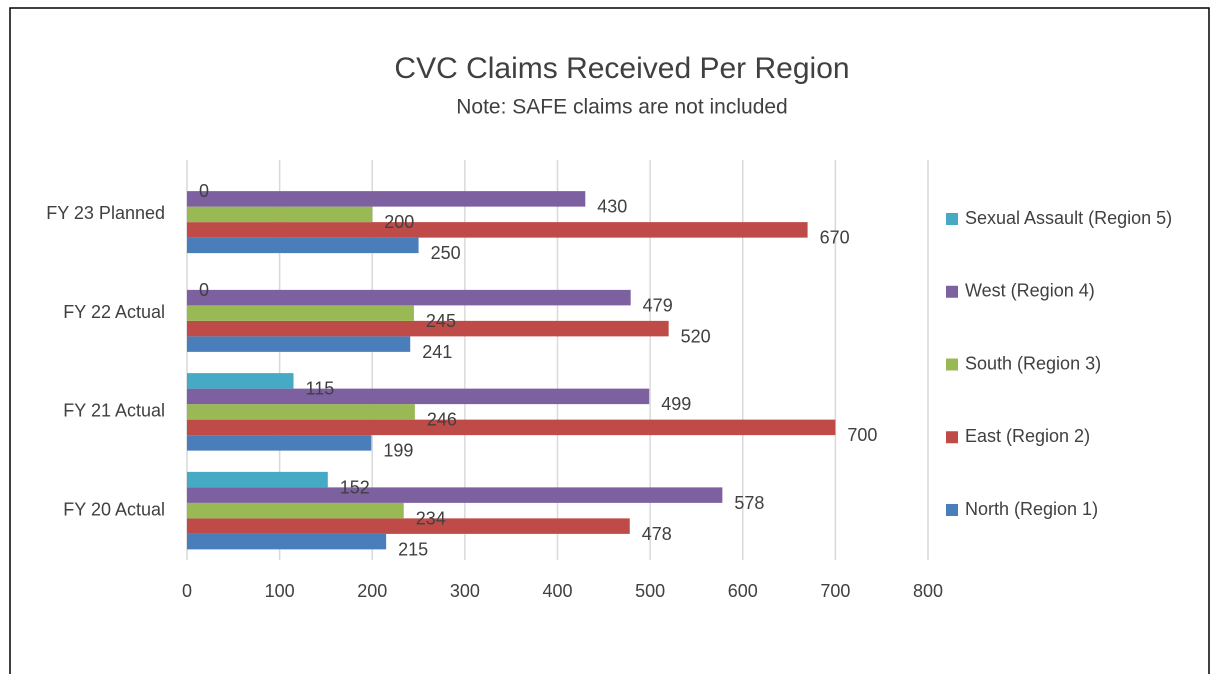  What do you see at coordinates (442, 420) in the screenshot?
I see `data-label: 246` at bounding box center [442, 420].